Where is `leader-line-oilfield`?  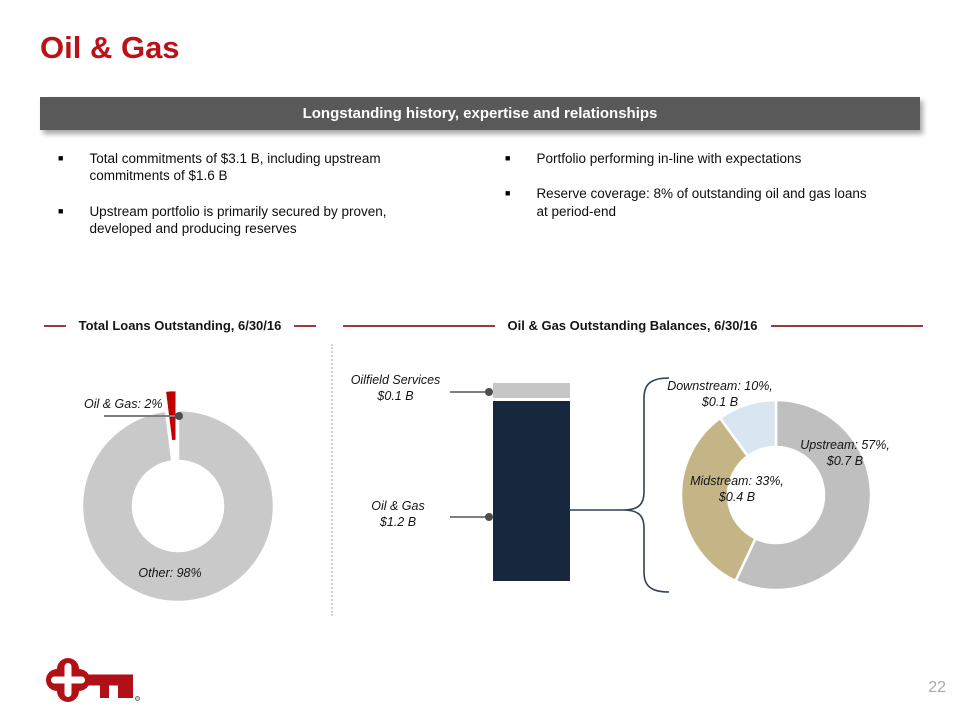 leader-line-oilfield is located at coordinates (471, 392).